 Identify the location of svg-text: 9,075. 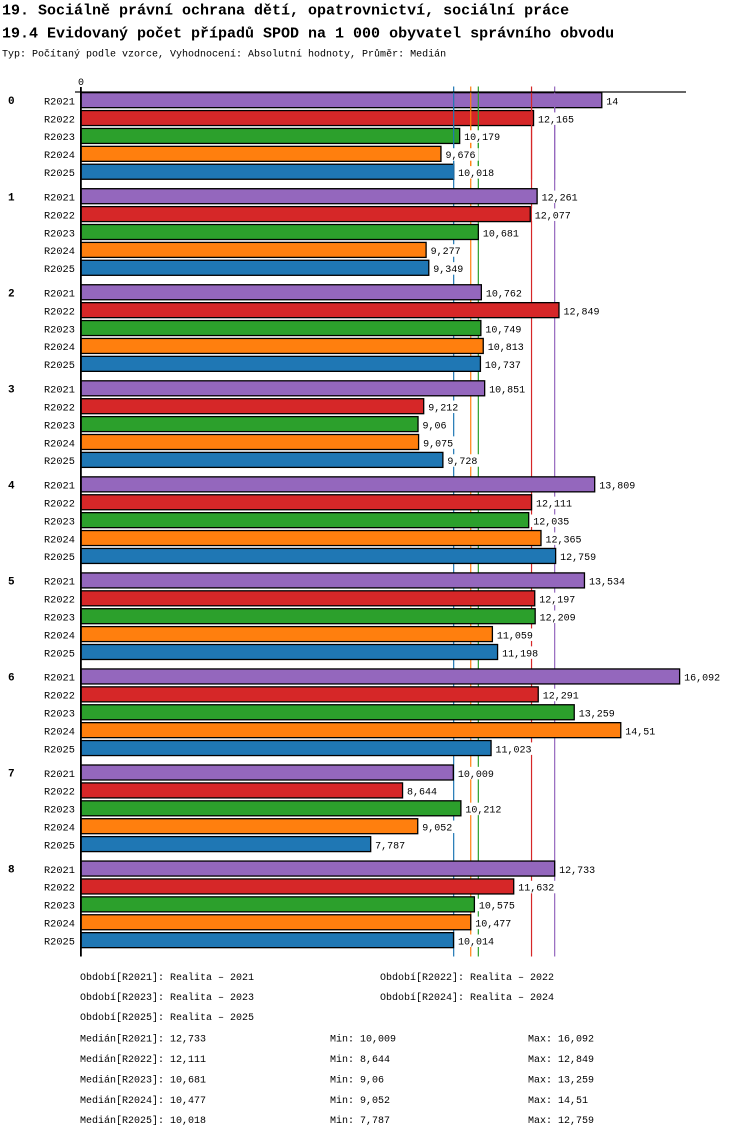
(438, 444).